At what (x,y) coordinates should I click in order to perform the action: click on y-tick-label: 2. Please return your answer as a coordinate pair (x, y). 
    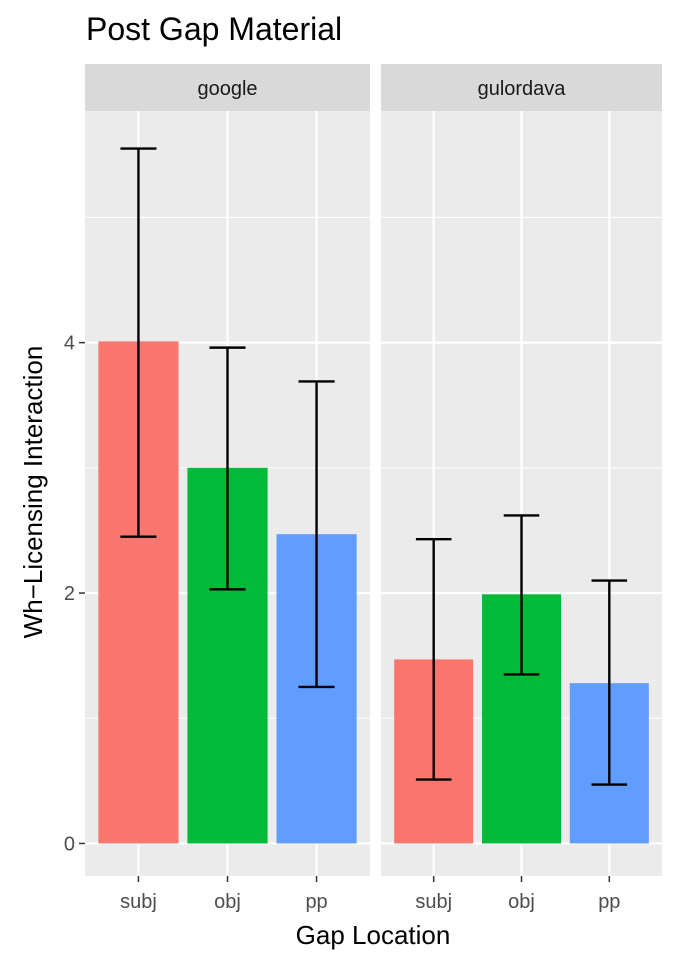
    Looking at the image, I should click on (69, 594).